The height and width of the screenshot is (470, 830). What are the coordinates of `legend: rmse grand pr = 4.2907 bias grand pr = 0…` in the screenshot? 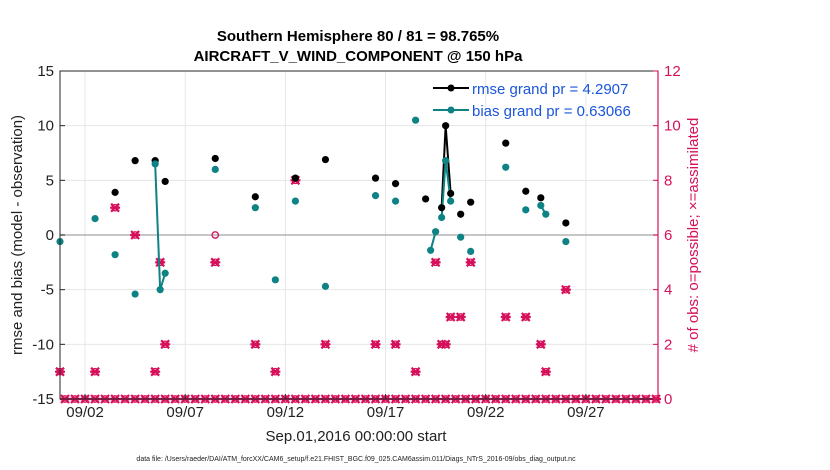 It's located at (532, 100).